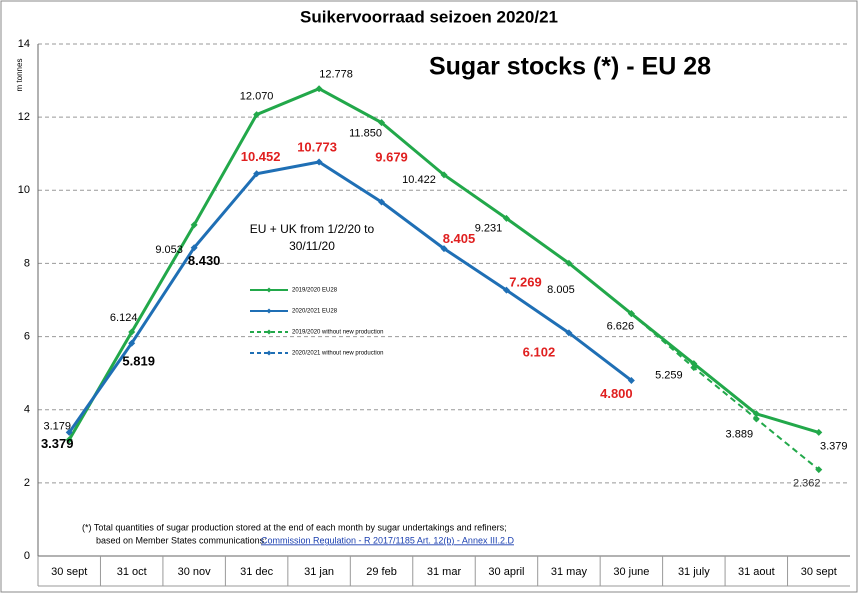 This screenshot has height=593, width=858. I want to click on legend-label: 2020/2021 EU28, so click(315, 312).